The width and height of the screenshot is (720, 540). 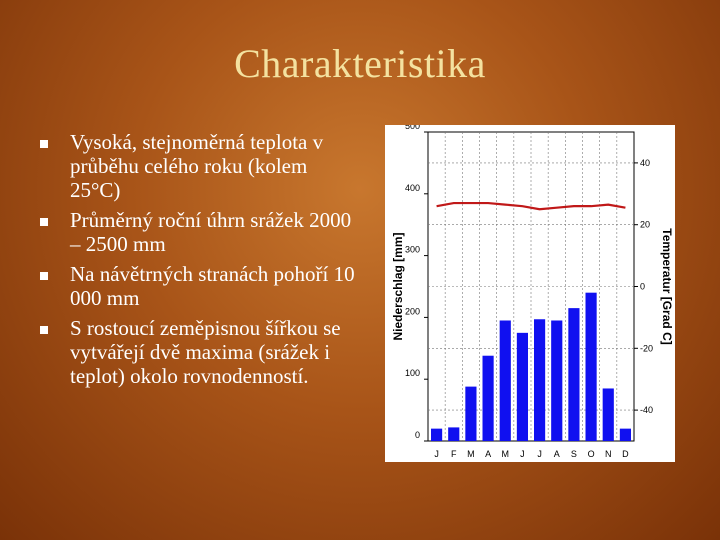 I want to click on y-axis-title-right: Temperatur [Grad C], so click(x=667, y=286).